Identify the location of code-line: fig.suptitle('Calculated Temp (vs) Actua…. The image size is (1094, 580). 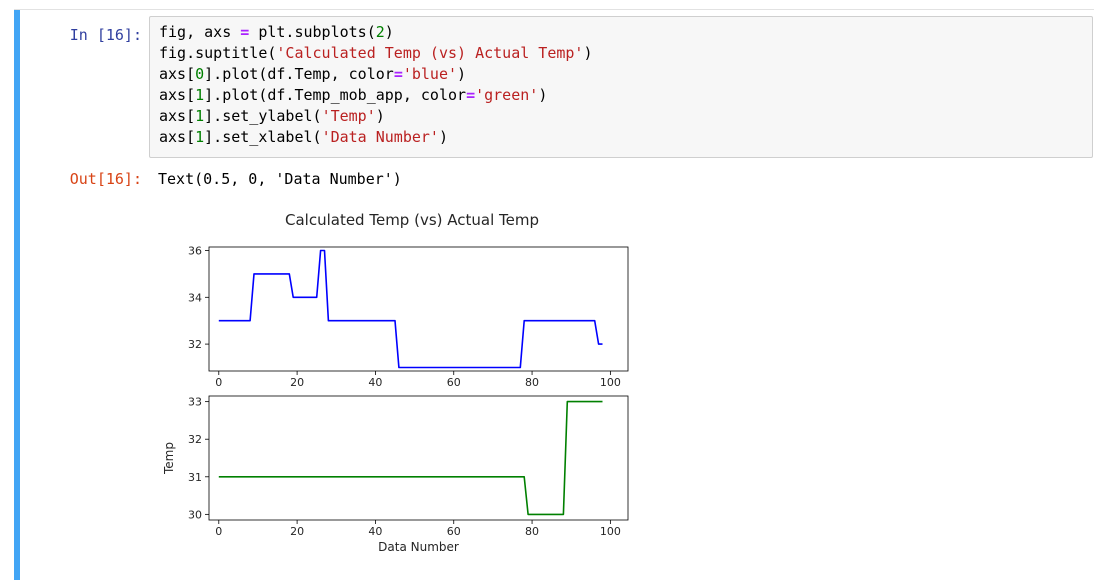
(376, 53).